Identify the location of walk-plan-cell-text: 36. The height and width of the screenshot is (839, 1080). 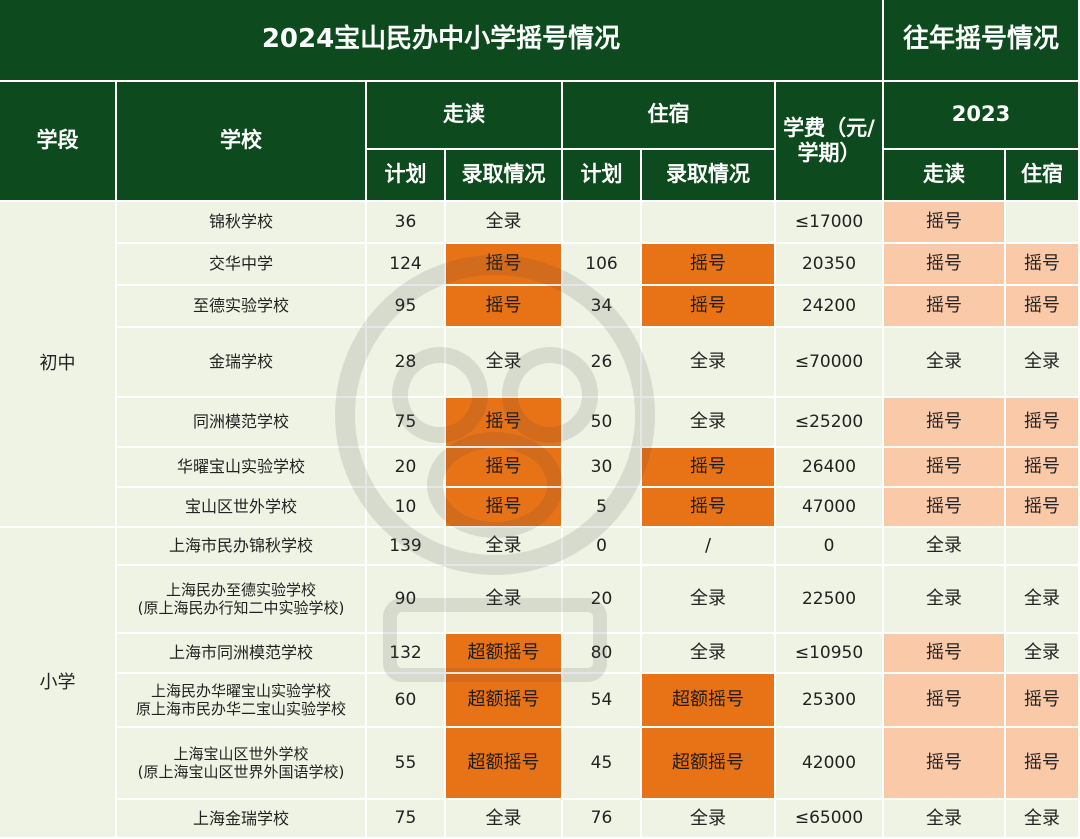
(405, 221).